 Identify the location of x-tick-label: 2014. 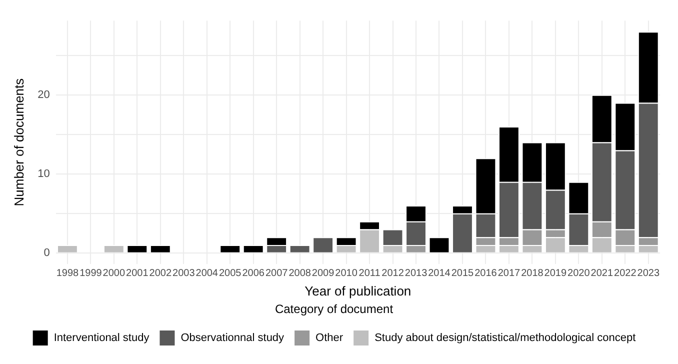
(439, 273).